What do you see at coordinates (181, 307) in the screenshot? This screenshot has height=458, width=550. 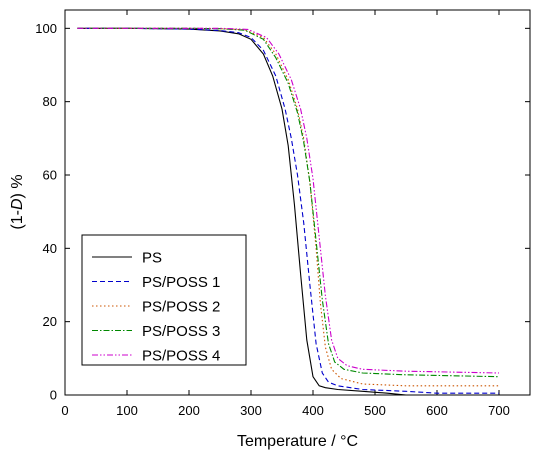 I see `legend-label-3: PS/POSS 2` at bounding box center [181, 307].